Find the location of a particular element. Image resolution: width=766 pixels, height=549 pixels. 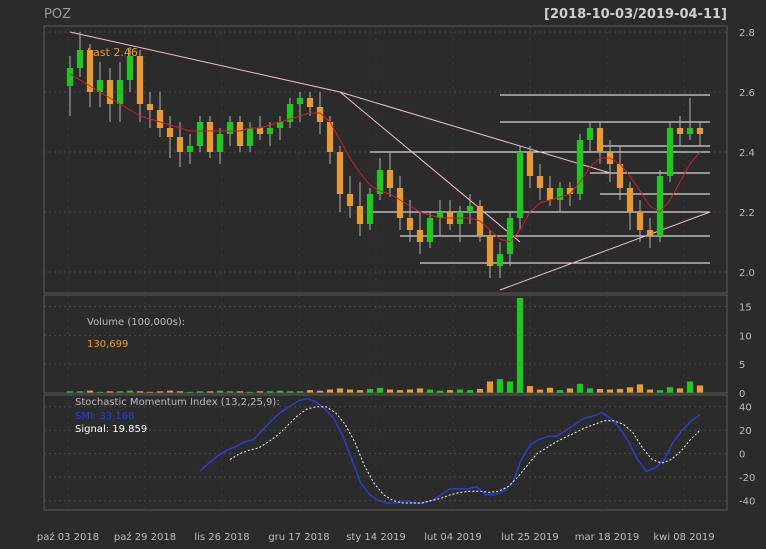

volume-label: Volume (100,000s): is located at coordinates (136, 322).